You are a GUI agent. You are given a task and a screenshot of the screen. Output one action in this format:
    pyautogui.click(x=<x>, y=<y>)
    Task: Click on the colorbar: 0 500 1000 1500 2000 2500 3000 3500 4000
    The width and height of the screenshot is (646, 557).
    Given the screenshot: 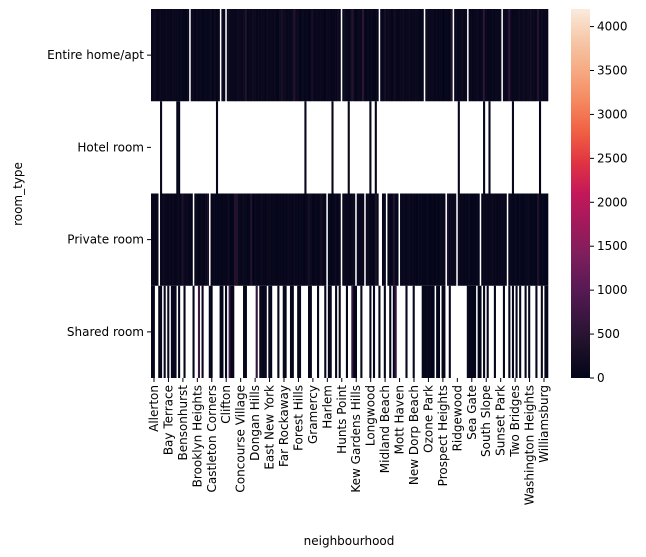 What is the action you would take?
    pyautogui.click(x=599, y=197)
    